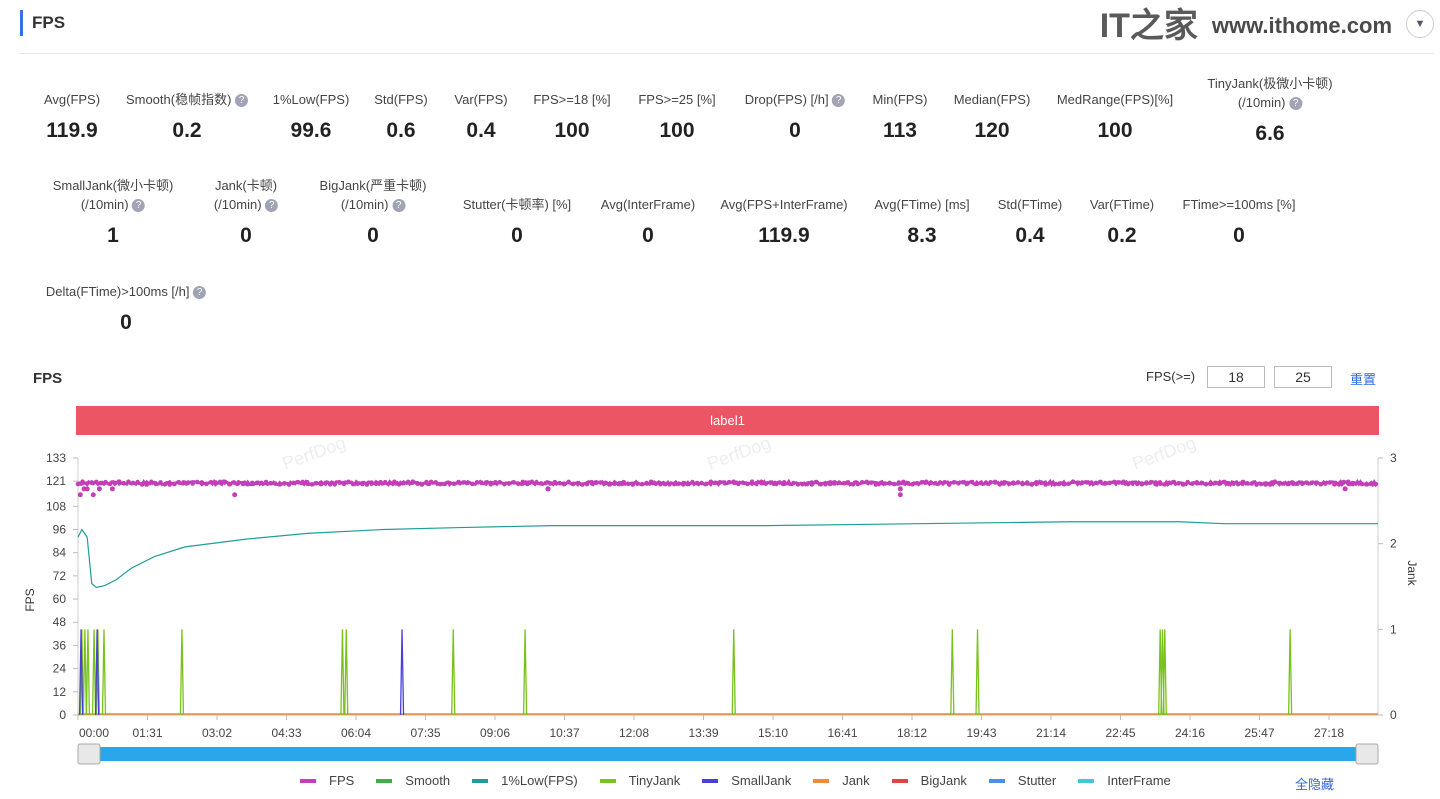 The height and width of the screenshot is (799, 1440). I want to click on legend-item-interframe: InterFrame, so click(1124, 780).